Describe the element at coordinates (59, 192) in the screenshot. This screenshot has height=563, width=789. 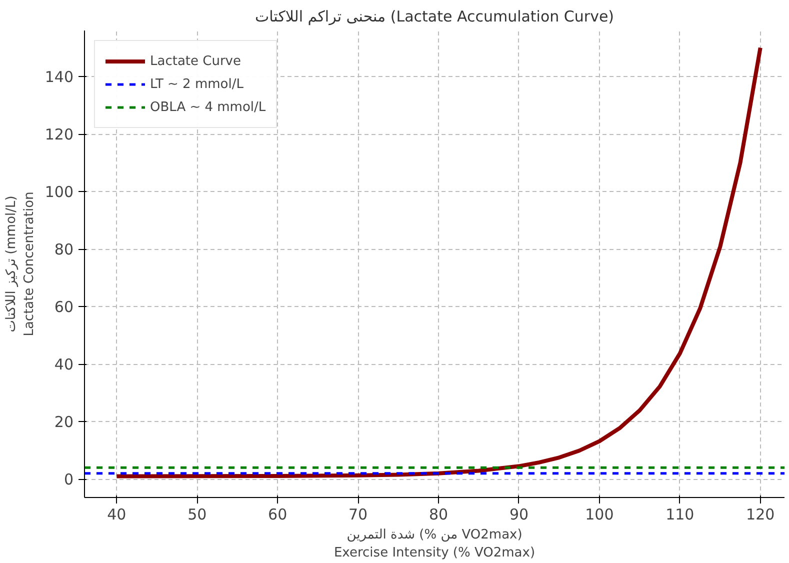
I see `y-tick-label: 100` at that location.